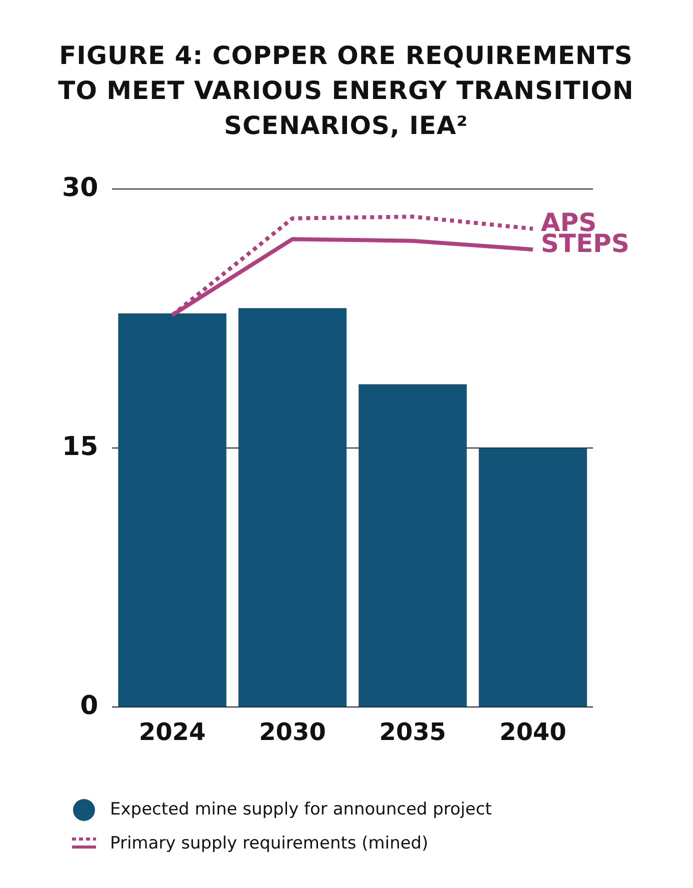 This screenshot has width=693, height=888. Describe the element at coordinates (412, 732) in the screenshot. I see `x-tick-label: 2035` at that location.